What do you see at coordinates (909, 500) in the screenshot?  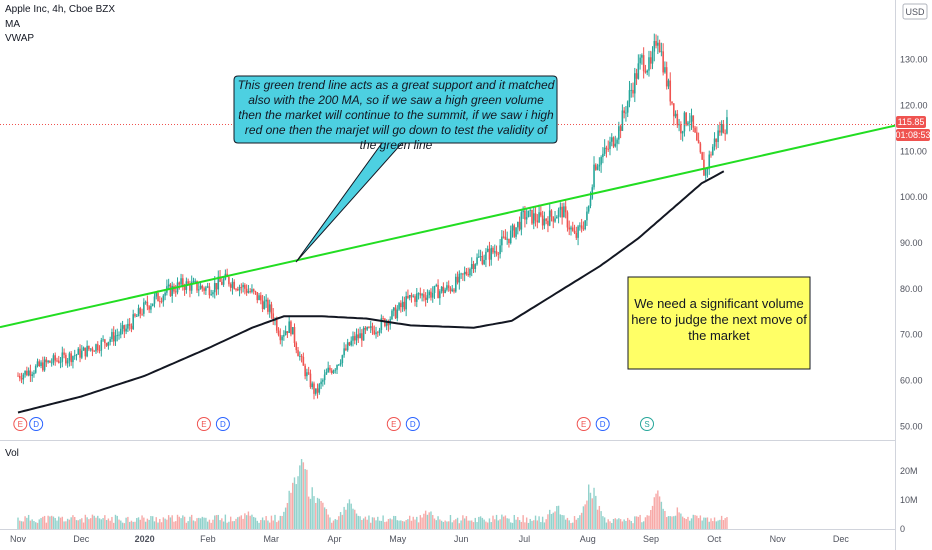 I see `volume-axis: 20M 10M 0` at bounding box center [909, 500].